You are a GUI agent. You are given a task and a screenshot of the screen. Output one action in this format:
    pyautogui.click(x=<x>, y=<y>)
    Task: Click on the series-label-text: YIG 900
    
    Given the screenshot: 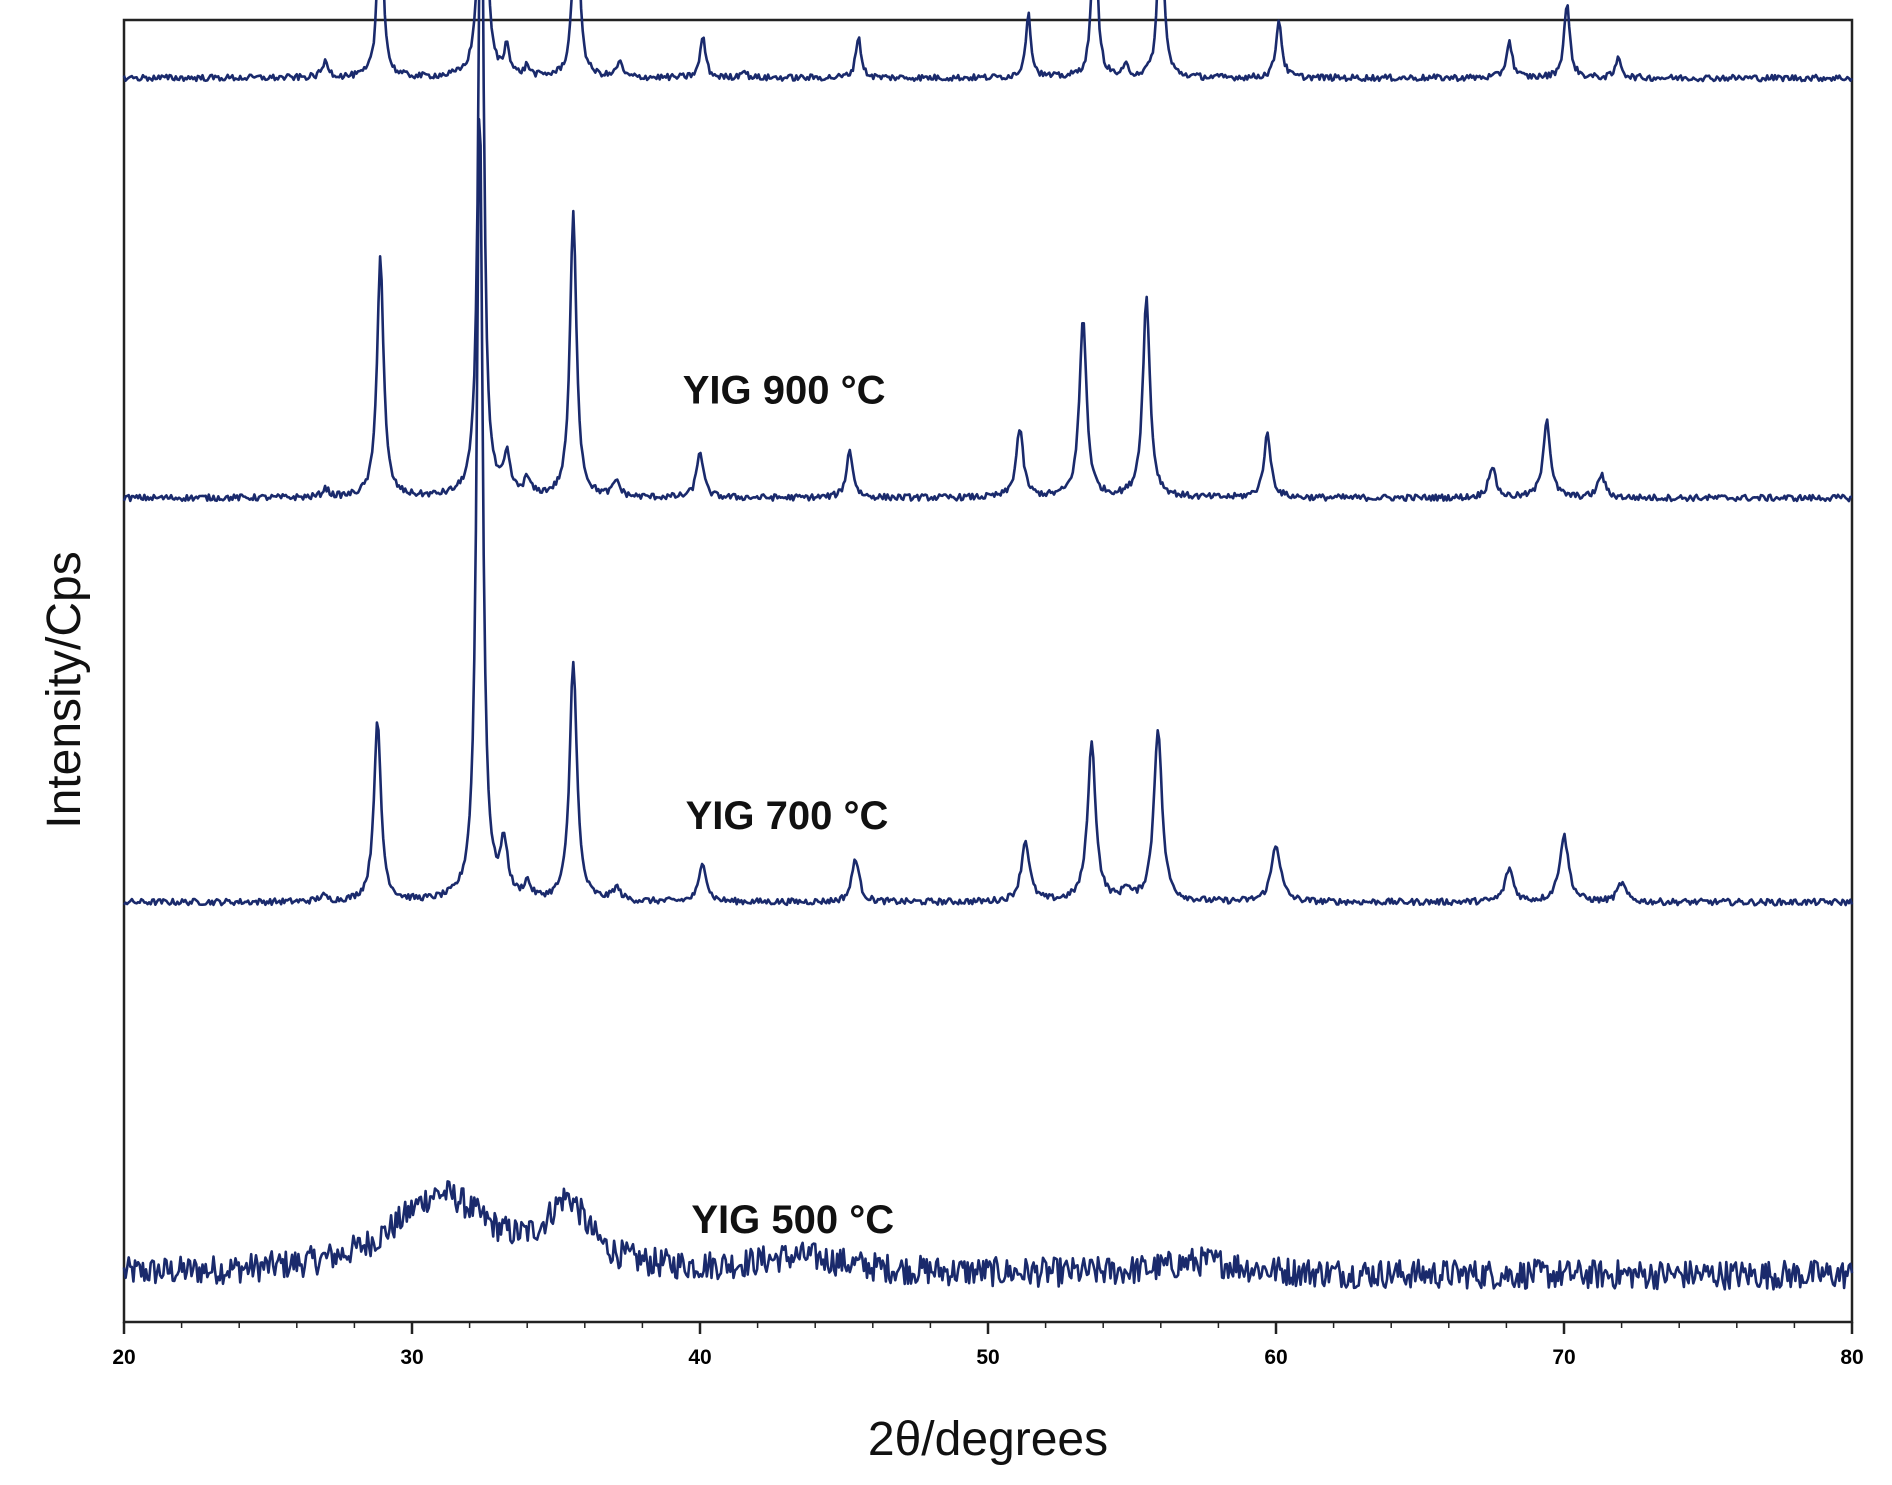 What is the action you would take?
    pyautogui.click(x=762, y=391)
    